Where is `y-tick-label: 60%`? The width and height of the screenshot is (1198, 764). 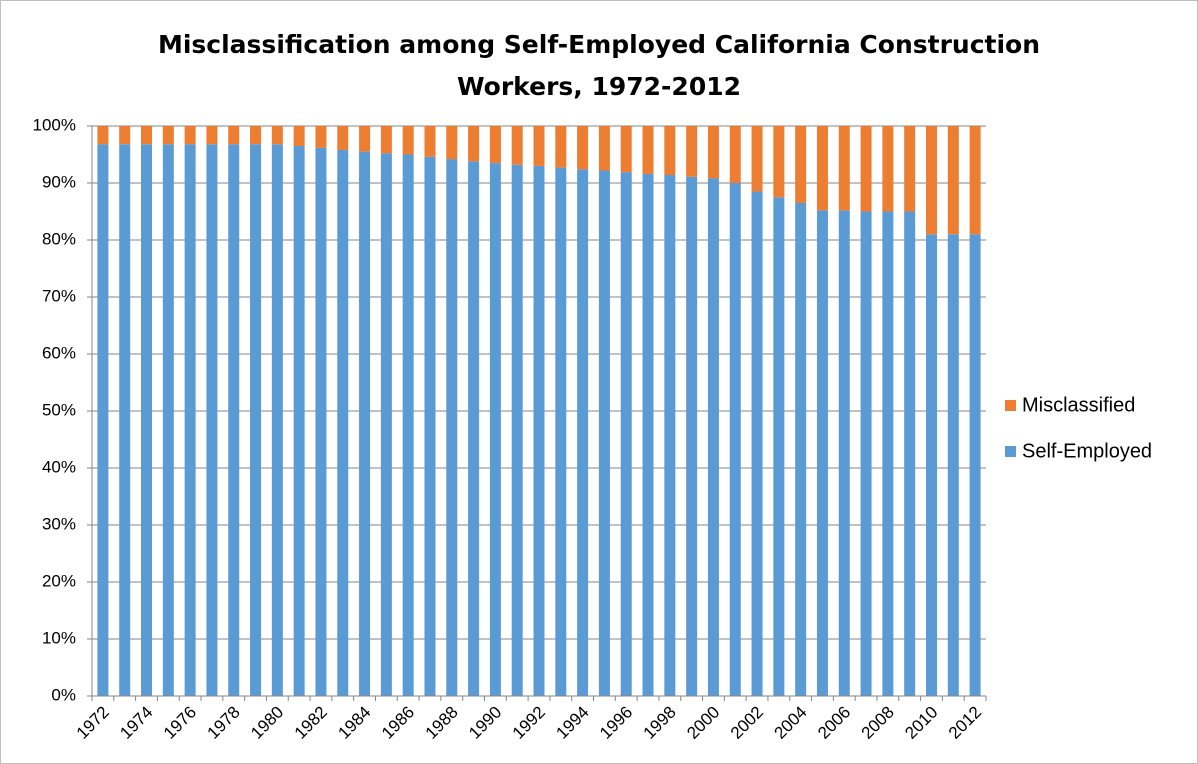
y-tick-label: 60% is located at coordinates (59, 352).